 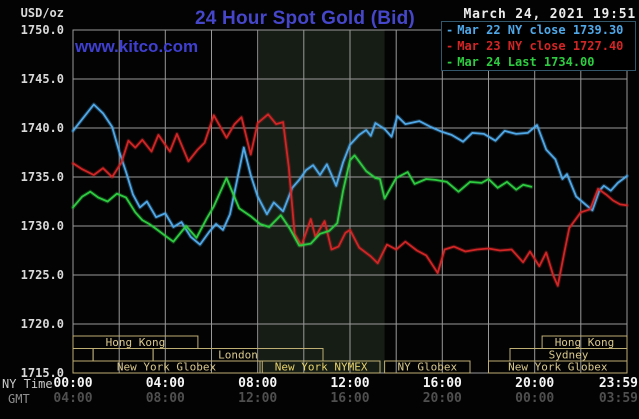 What do you see at coordinates (42, 176) in the screenshot?
I see `y-tick-label: 1735.0` at bounding box center [42, 176].